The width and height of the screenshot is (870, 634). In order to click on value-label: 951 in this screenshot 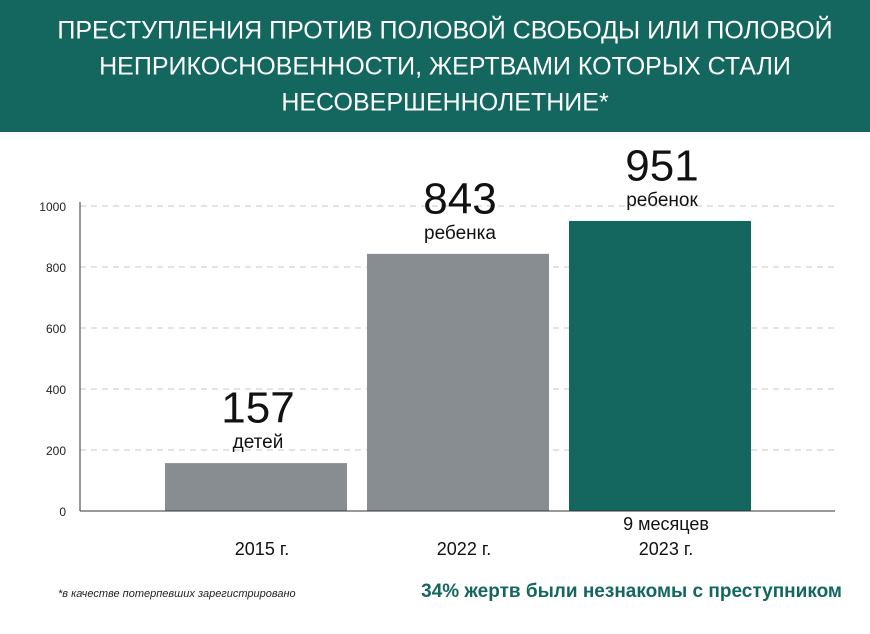, I will do `click(661, 166)`.